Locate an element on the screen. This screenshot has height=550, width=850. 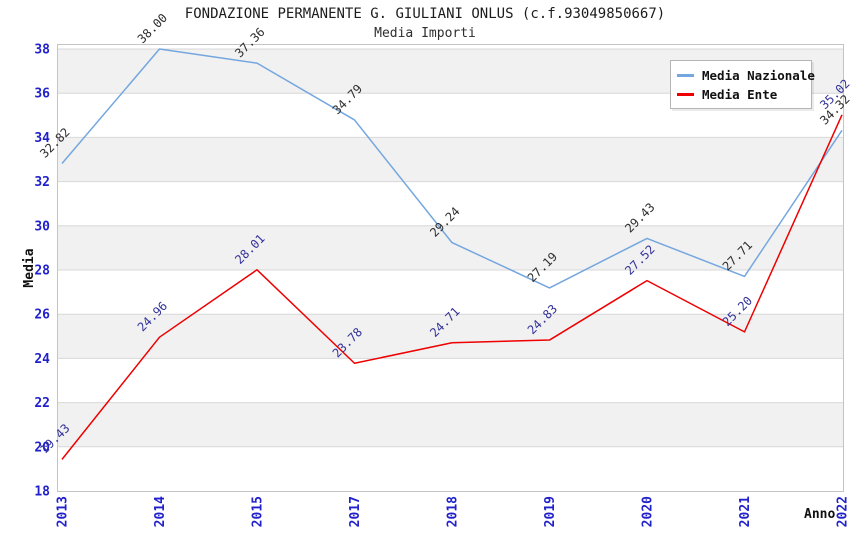
legend-item-media-ente: Media Ente is located at coordinates (741, 94).